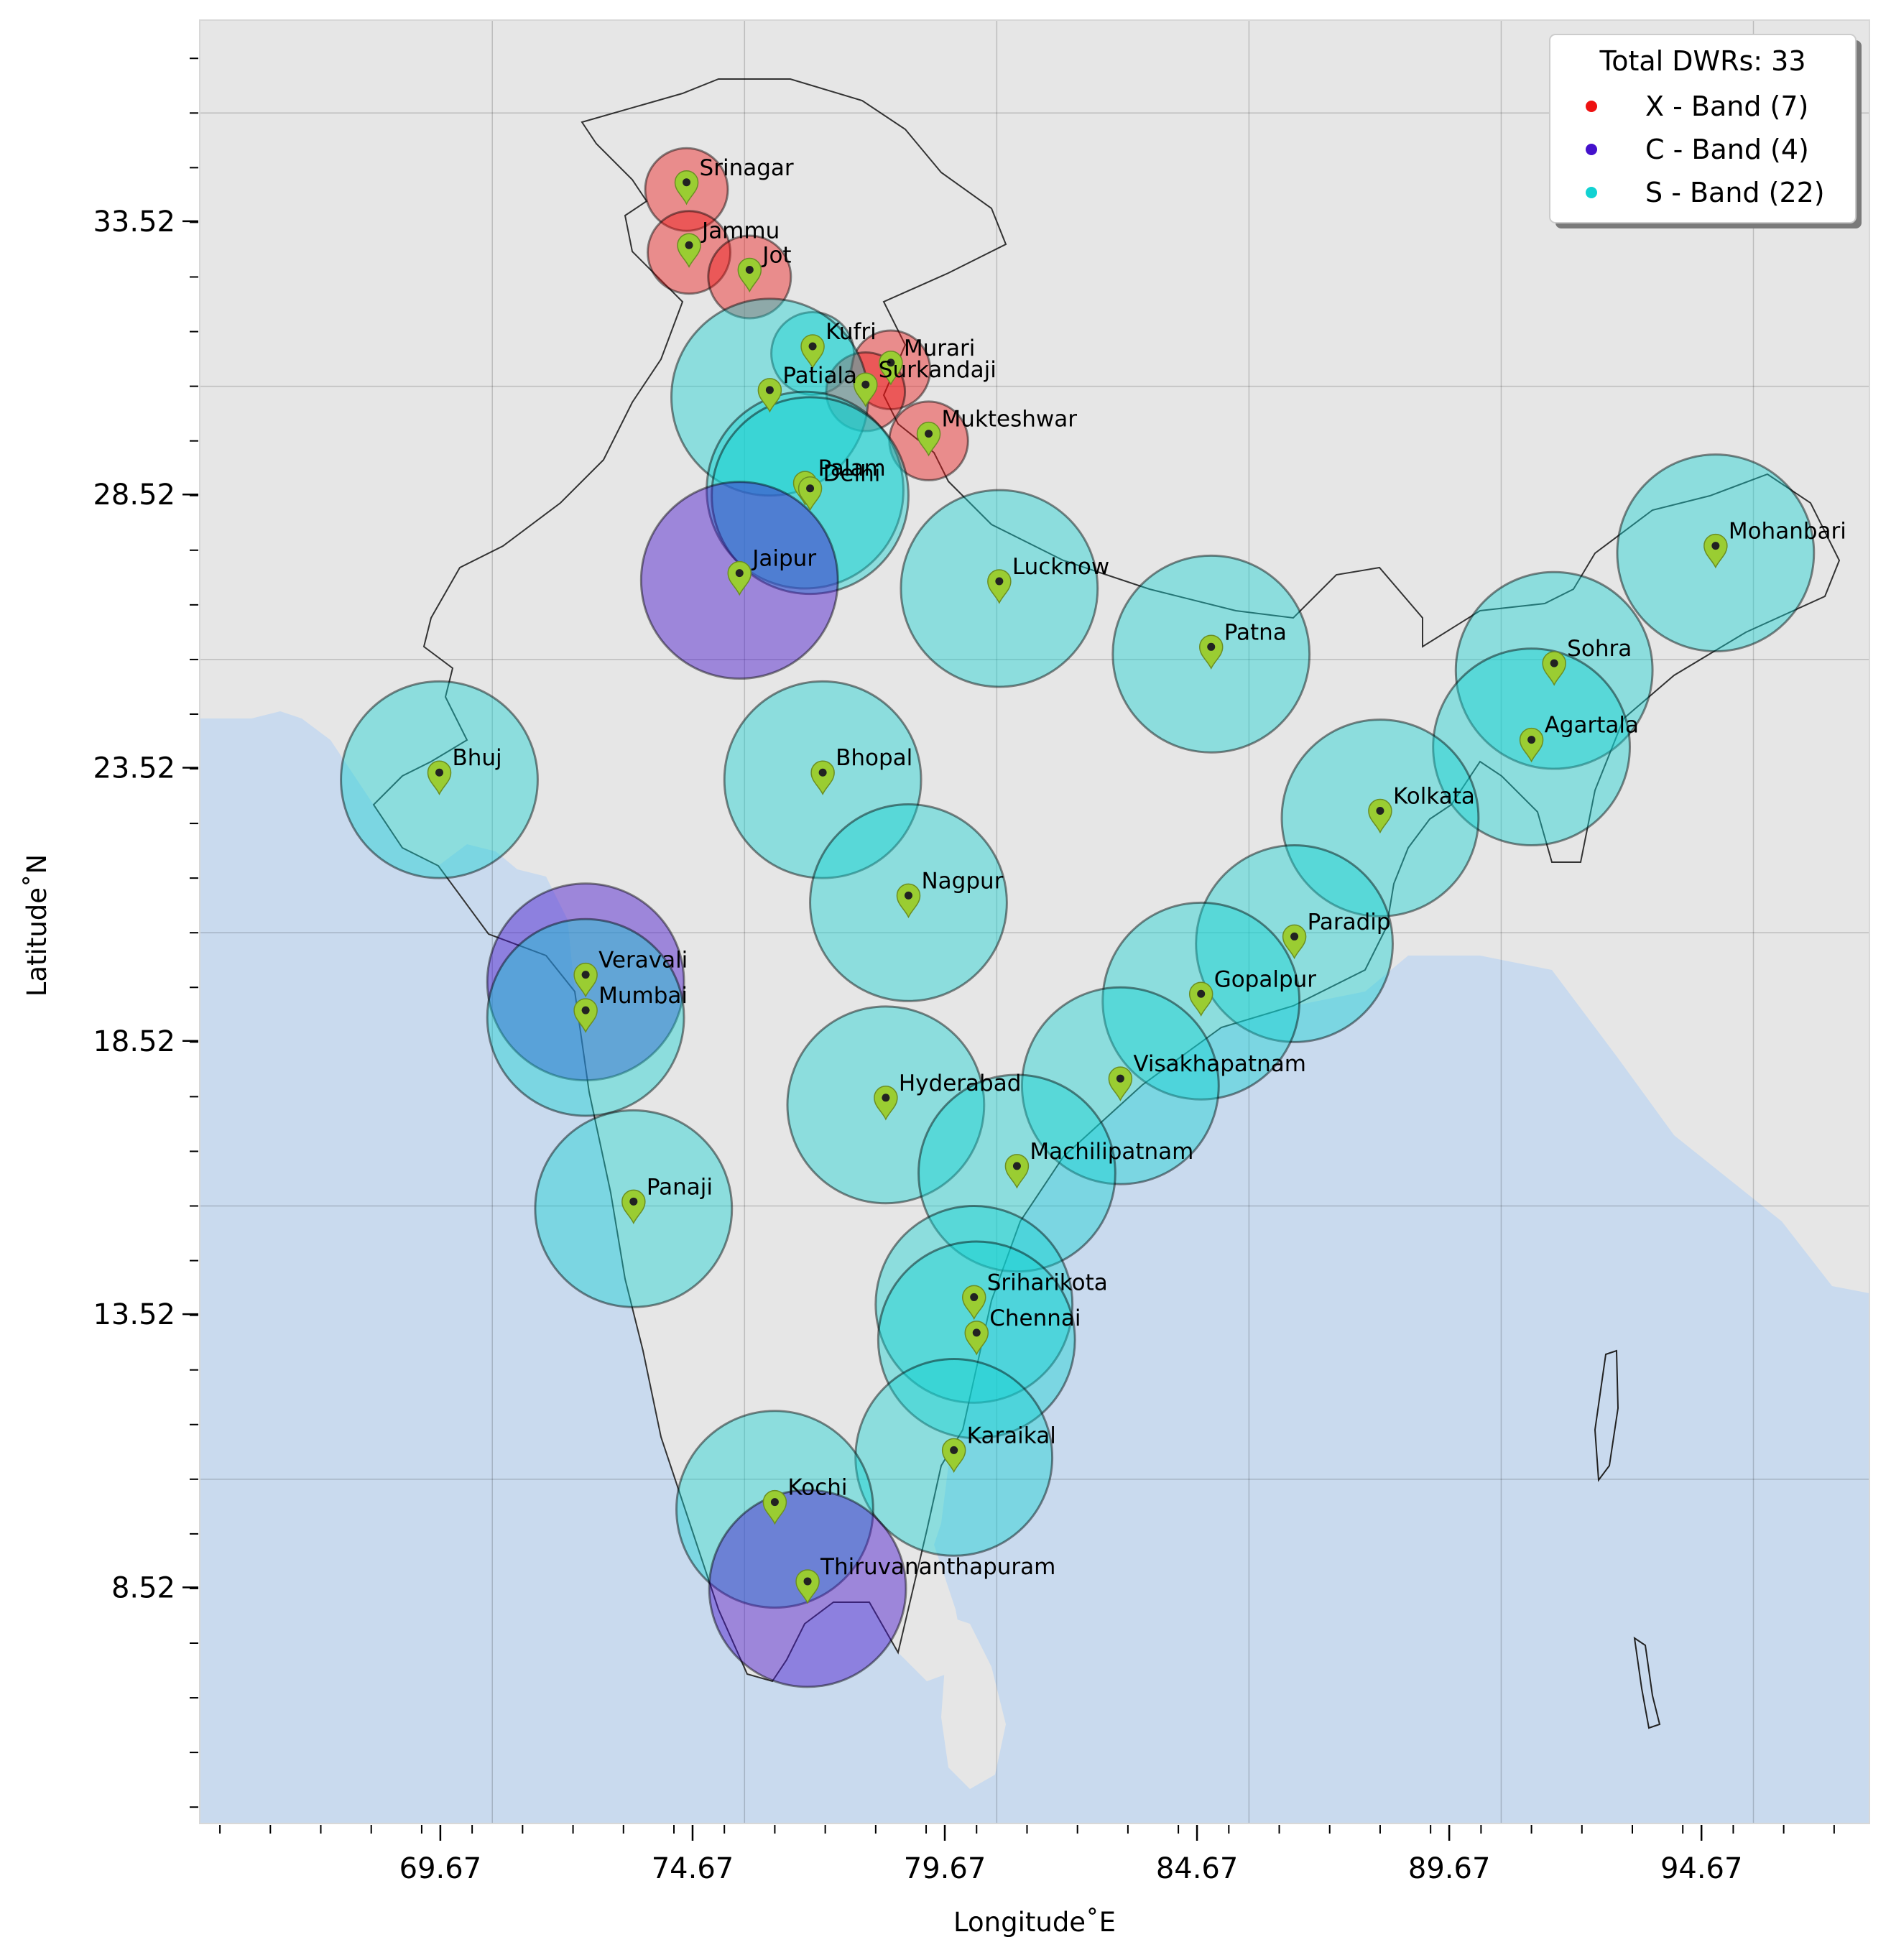 The height and width of the screenshot is (1960, 1891). I want to click on station-panaji: Panaji, so click(667, 1199).